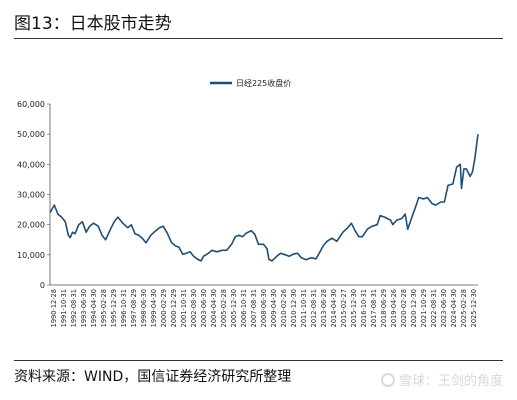  Describe the element at coordinates (104, 308) in the screenshot. I see `x-tick-label: 1995-02-28` at that location.